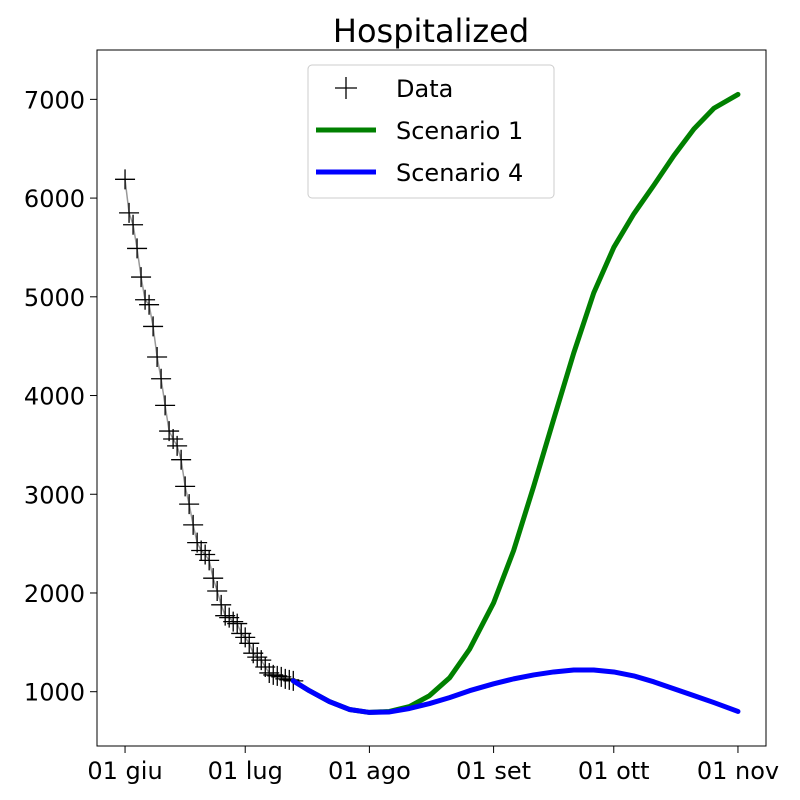 The height and width of the screenshot is (800, 800). Describe the element at coordinates (54, 693) in the screenshot. I see `y-tick-label: 1000` at that location.